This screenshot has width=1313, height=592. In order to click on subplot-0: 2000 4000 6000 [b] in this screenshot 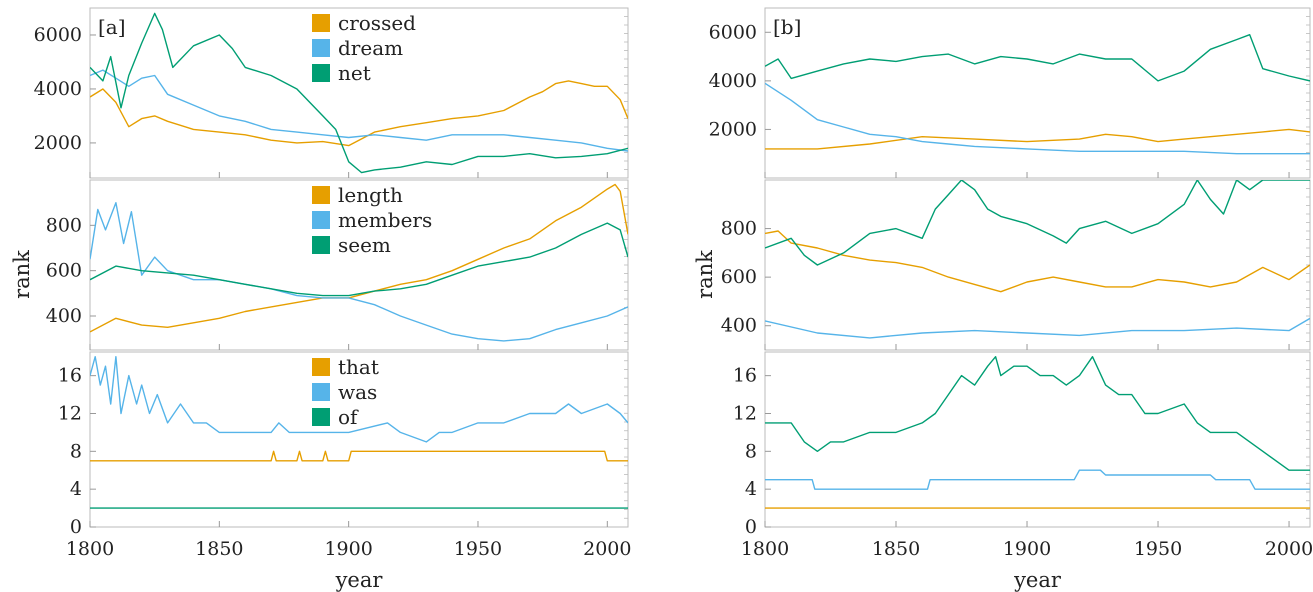, I will do `click(1010, 93)`.